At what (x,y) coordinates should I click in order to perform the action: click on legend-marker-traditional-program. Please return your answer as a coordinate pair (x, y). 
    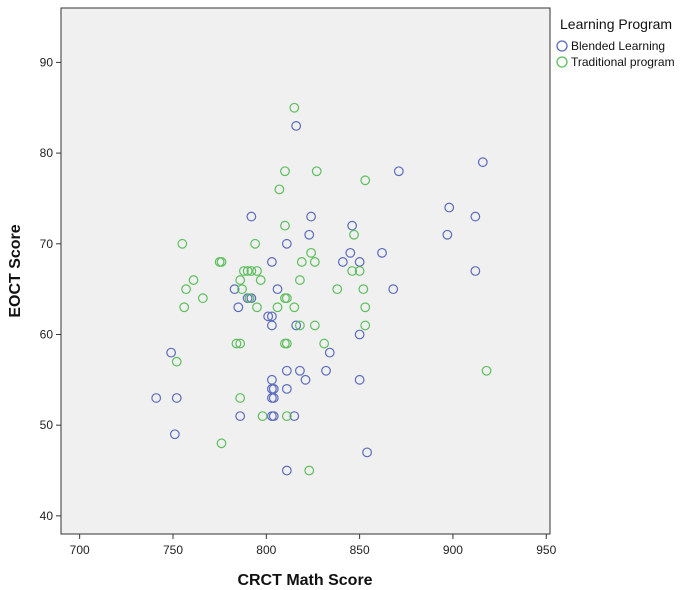
    Looking at the image, I should click on (562, 62).